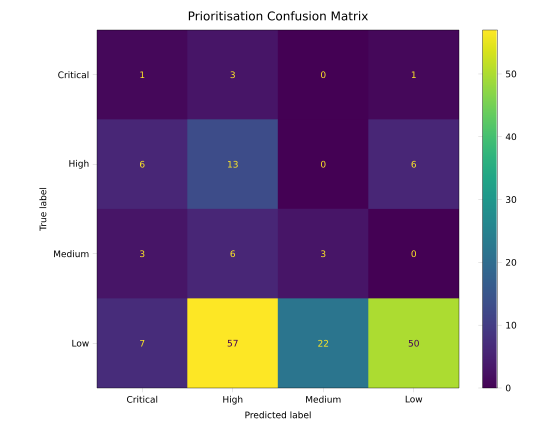 This screenshot has height=432, width=533. What do you see at coordinates (511, 136) in the screenshot?
I see `color-bar-label: 40` at bounding box center [511, 136].